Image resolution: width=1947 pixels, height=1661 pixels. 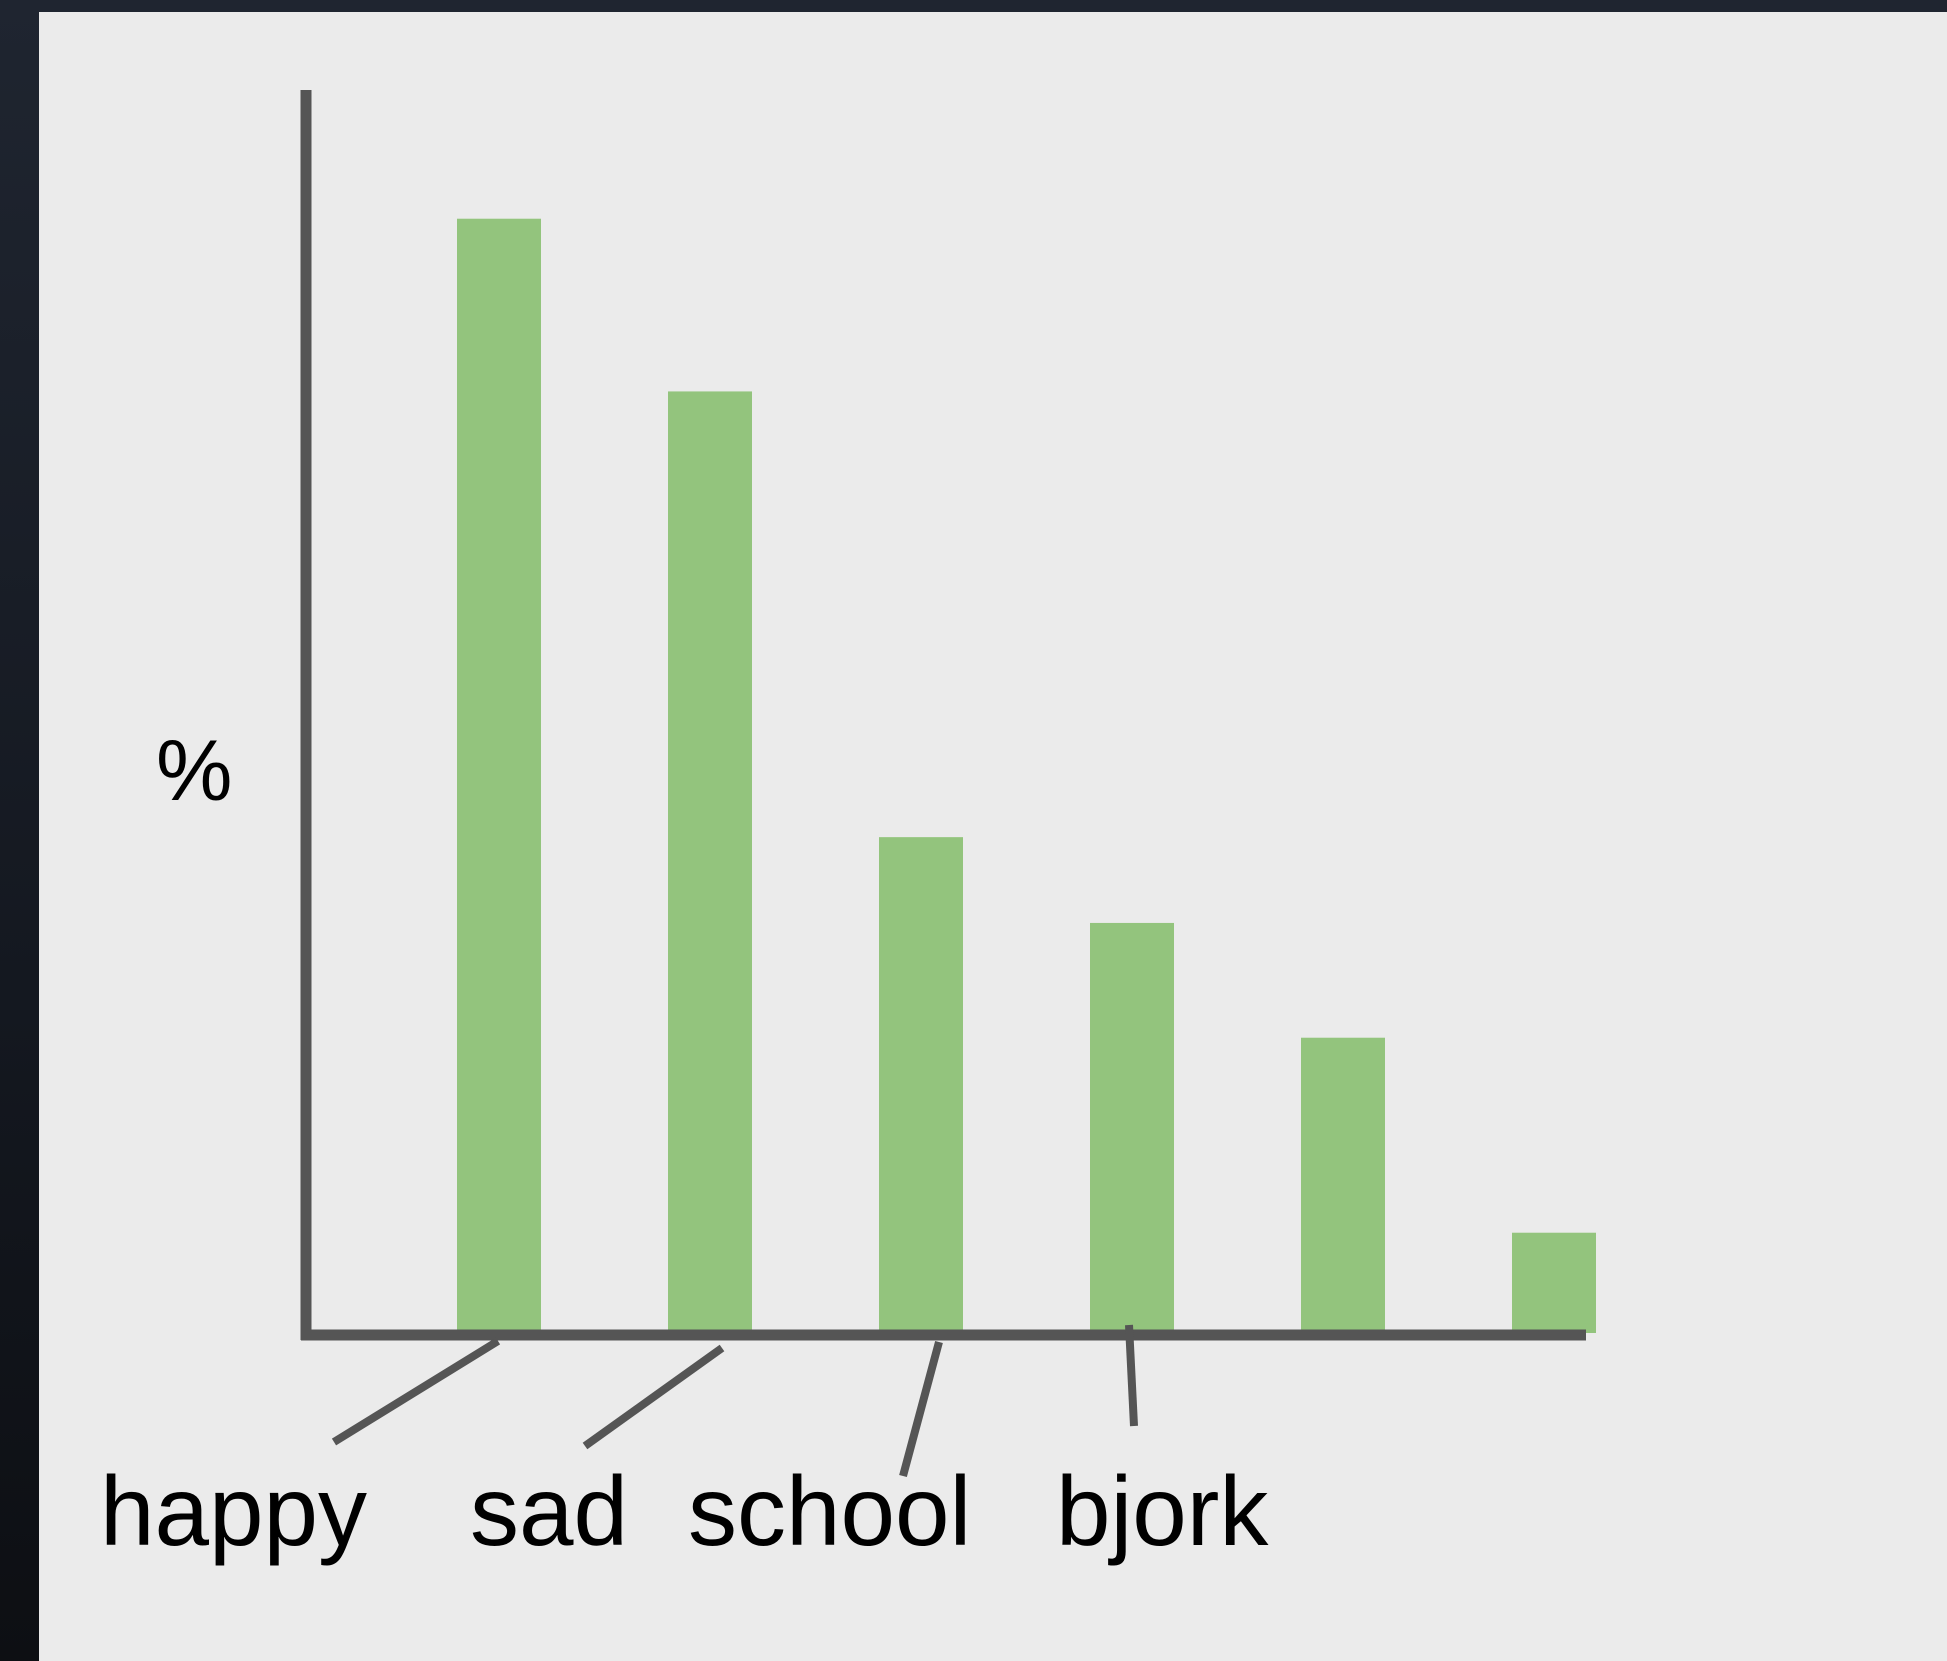 What do you see at coordinates (499, 776) in the screenshot?
I see `bar-happy` at bounding box center [499, 776].